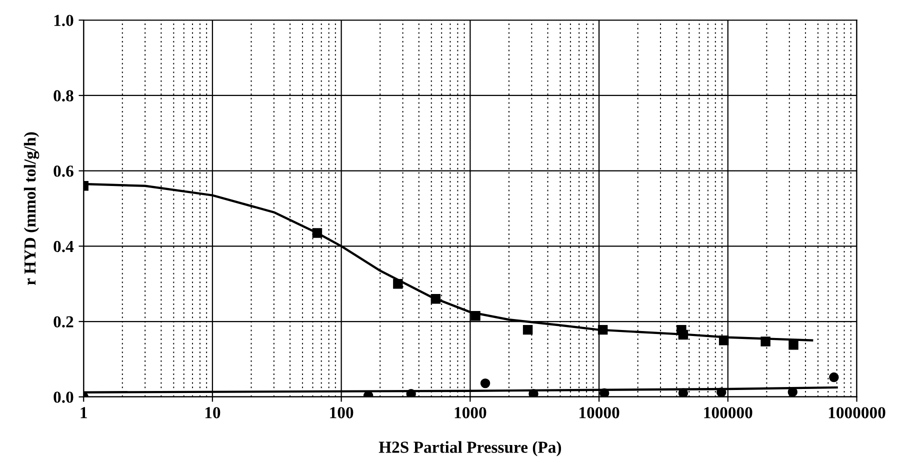  What do you see at coordinates (64, 246) in the screenshot?
I see `y-tick-label: 0.4` at bounding box center [64, 246].